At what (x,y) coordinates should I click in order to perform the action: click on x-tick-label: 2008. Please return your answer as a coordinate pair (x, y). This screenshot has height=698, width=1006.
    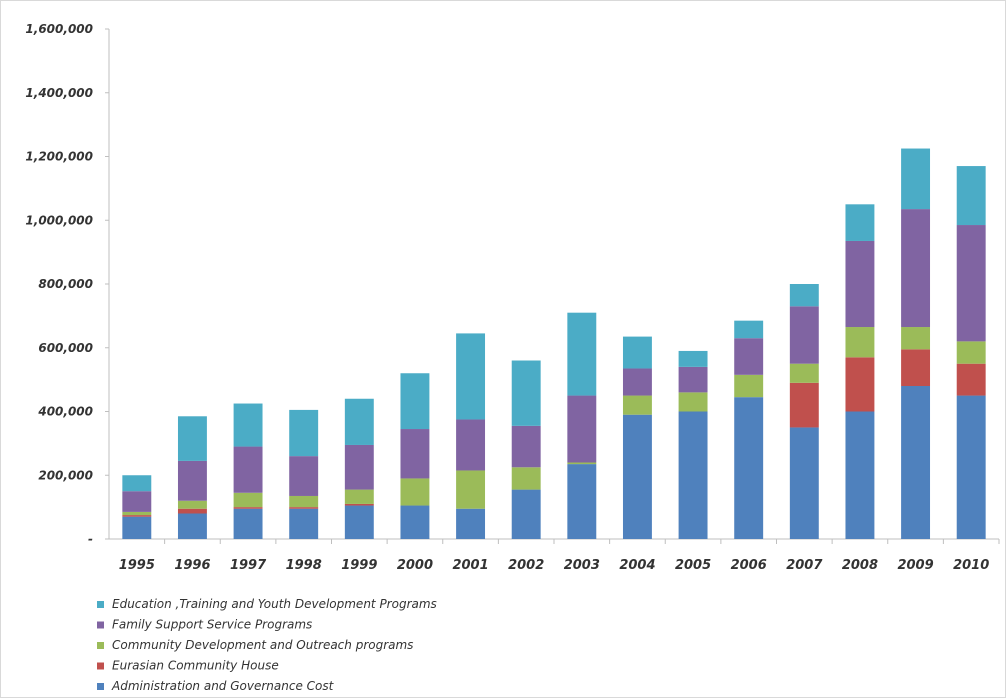
    Looking at the image, I should click on (860, 565).